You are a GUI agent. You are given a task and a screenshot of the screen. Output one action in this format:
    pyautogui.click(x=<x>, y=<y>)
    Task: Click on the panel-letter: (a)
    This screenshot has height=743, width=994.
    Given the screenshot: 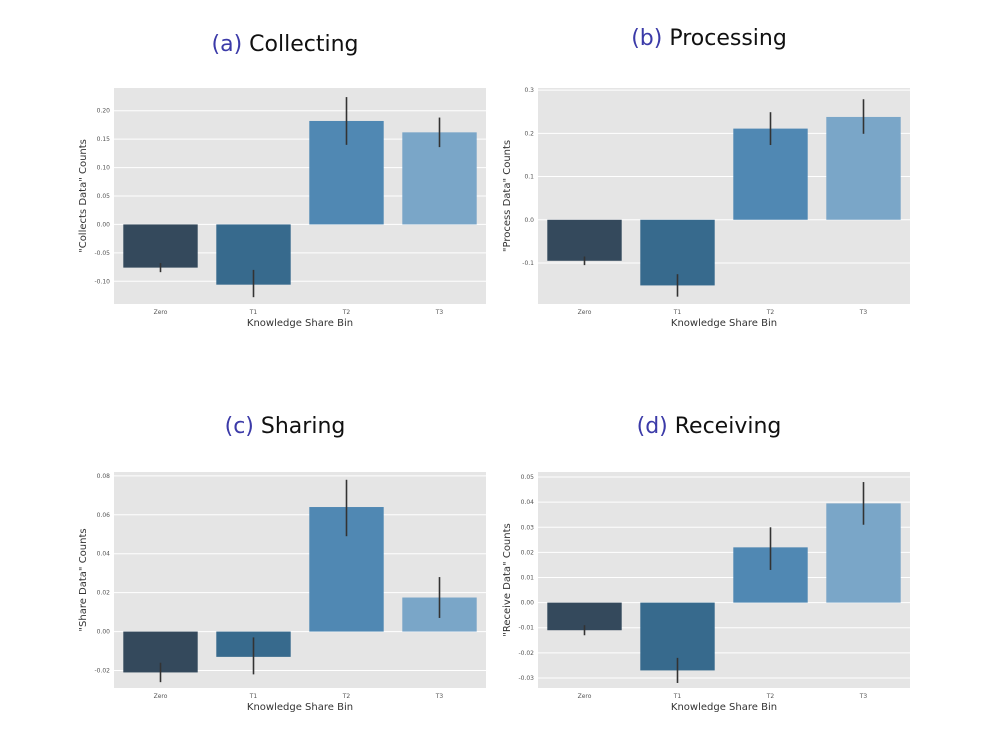 What is the action you would take?
    pyautogui.click(x=227, y=44)
    